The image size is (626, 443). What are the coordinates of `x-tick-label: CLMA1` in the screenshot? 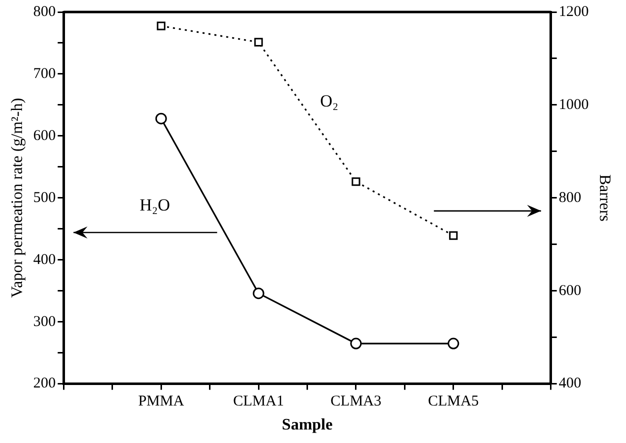 It's located at (258, 402).